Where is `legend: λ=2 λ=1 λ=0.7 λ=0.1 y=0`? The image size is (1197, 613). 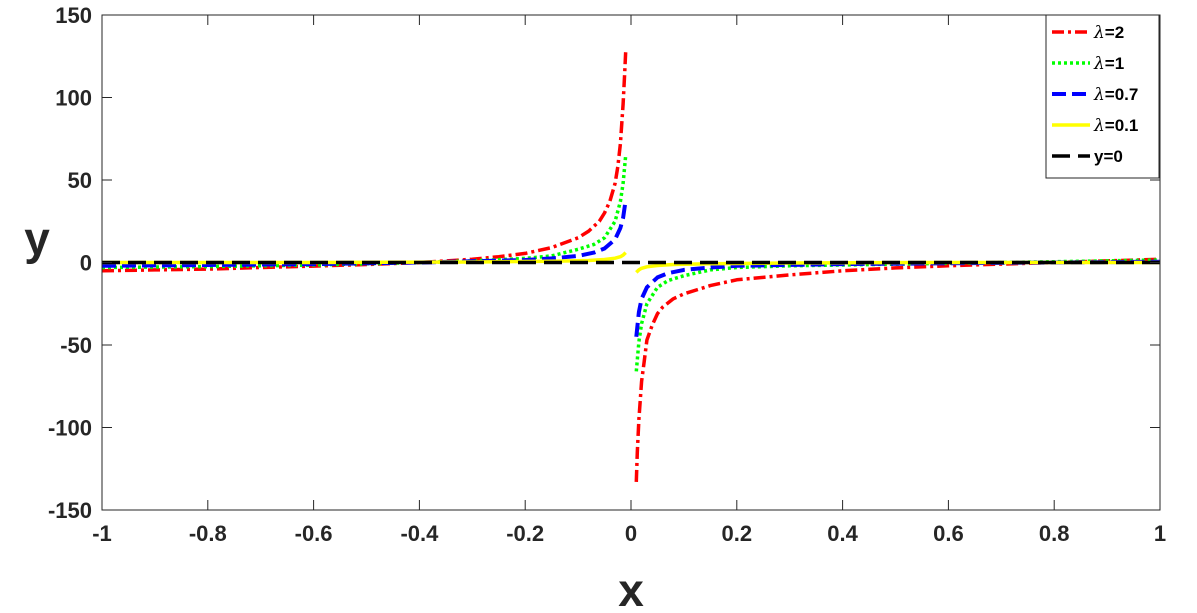 legend: λ=2 λ=1 λ=0.7 λ=0.1 y=0 is located at coordinates (1102, 96).